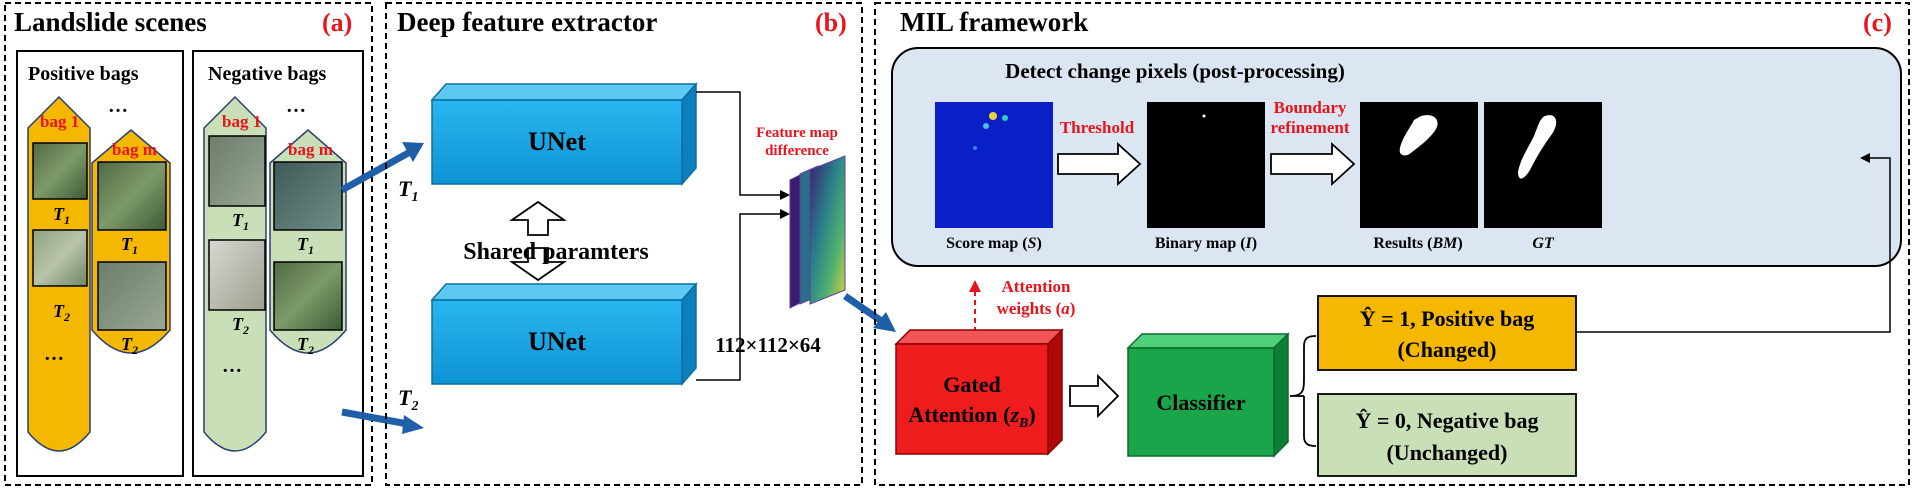  What do you see at coordinates (1543, 165) in the screenshot?
I see `gt-image` at bounding box center [1543, 165].